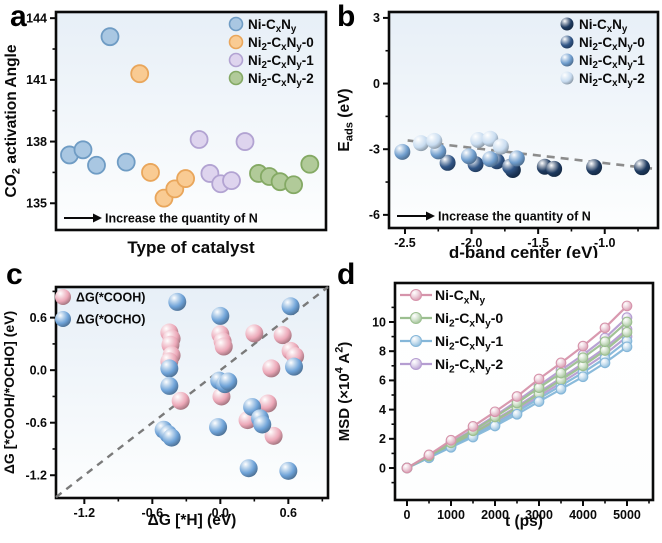 The image size is (662, 543). I want to click on y-tick-label: 0.6, so click(38, 318).